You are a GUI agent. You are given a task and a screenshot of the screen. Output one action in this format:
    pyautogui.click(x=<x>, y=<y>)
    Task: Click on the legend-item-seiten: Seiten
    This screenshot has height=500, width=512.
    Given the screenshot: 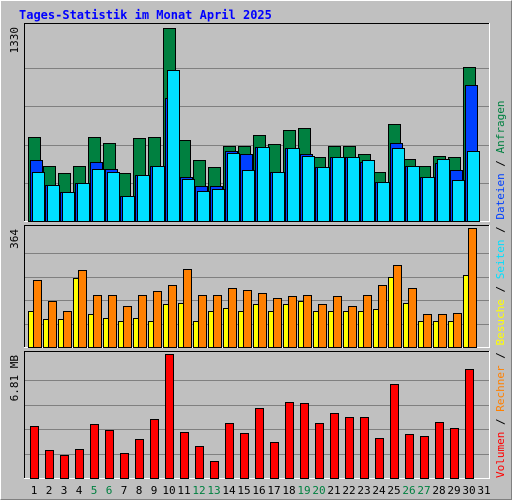 What is the action you would take?
    pyautogui.click(x=500, y=260)
    